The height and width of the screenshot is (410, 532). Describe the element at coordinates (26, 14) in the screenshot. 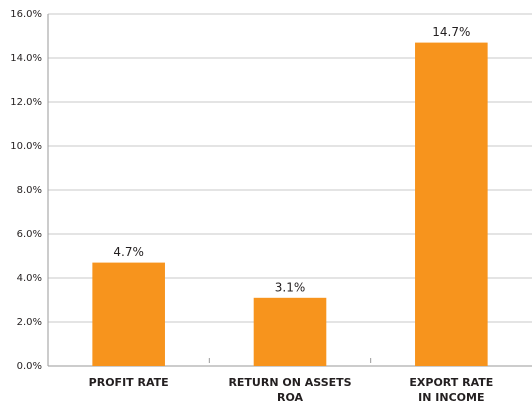

I see `y-tick-label: 16.0%` at that location.